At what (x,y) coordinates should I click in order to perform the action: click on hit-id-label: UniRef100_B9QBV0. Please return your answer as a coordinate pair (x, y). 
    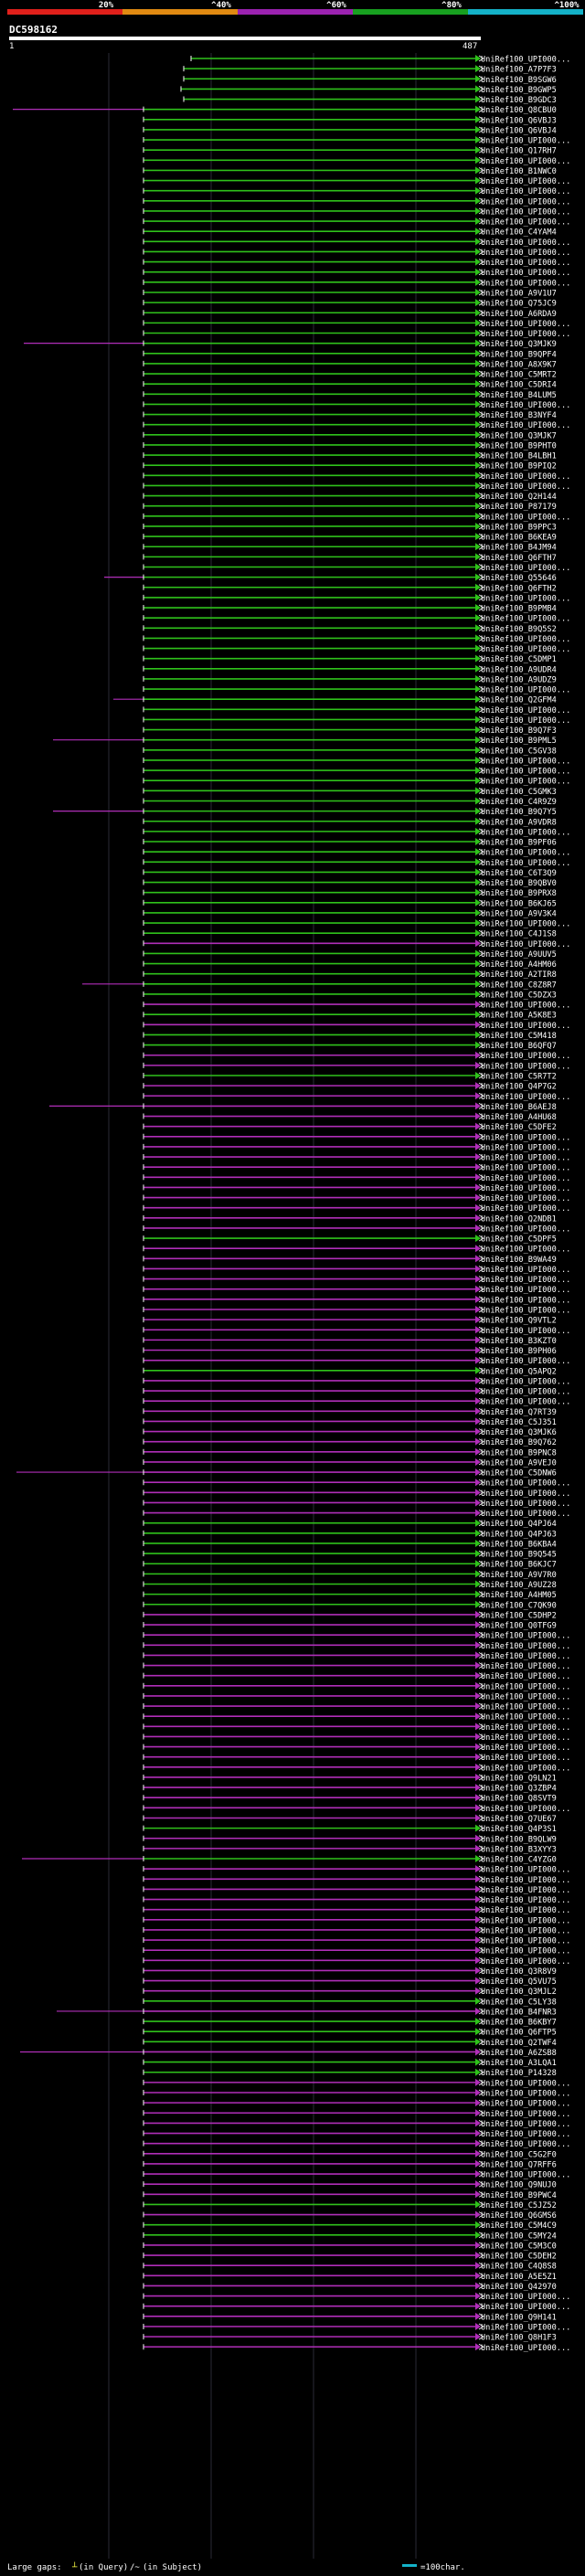
    Looking at the image, I should click on (519, 883).